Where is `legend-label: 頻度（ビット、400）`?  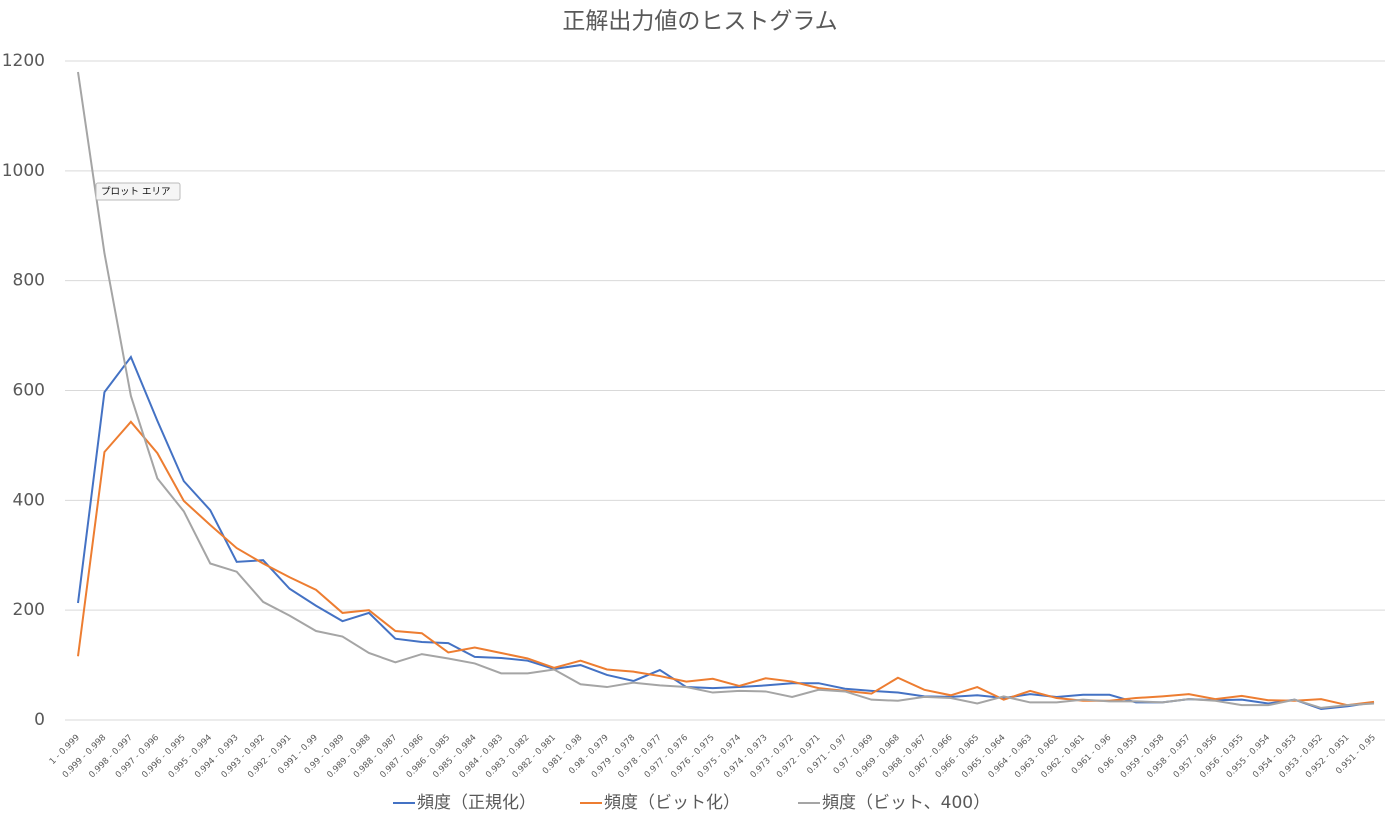 legend-label: 頻度（ビット、400） is located at coordinates (906, 803).